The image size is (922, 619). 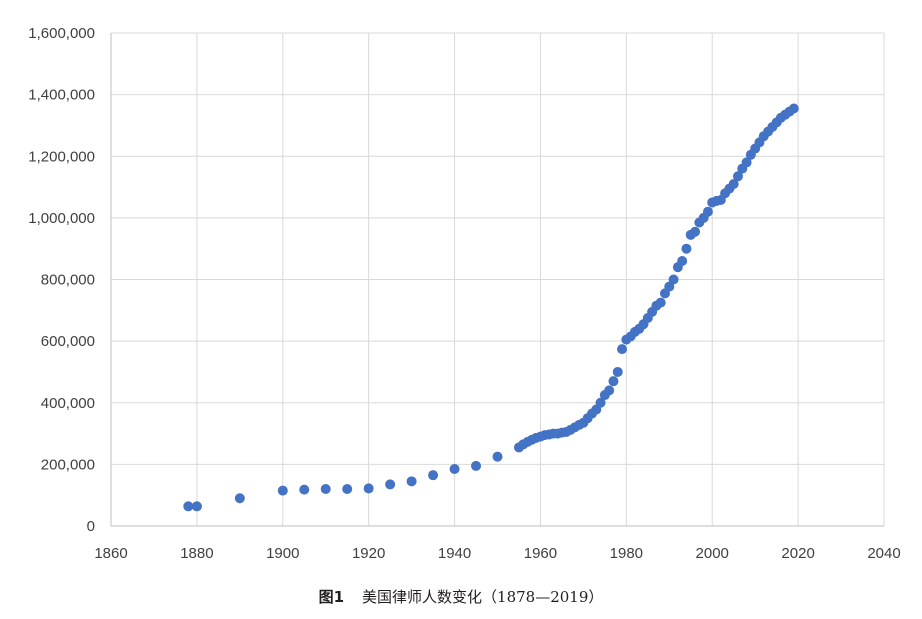 I want to click on x-tick-label: 1960, so click(x=540, y=553).